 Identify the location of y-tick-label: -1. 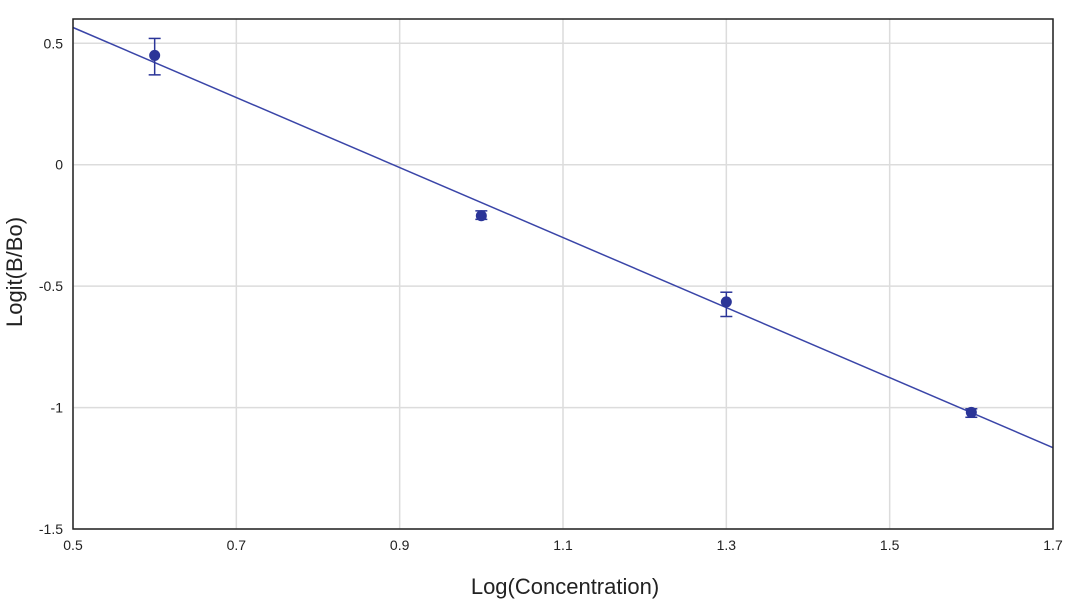
(57, 408).